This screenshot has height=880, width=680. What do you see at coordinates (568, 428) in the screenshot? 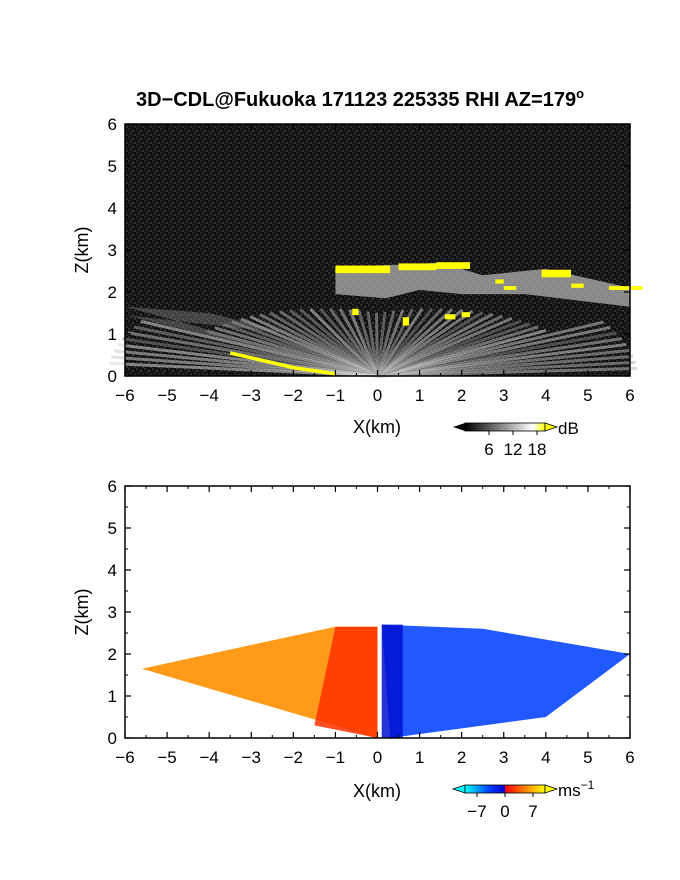
I see `colorbar-unit: dB` at bounding box center [568, 428].